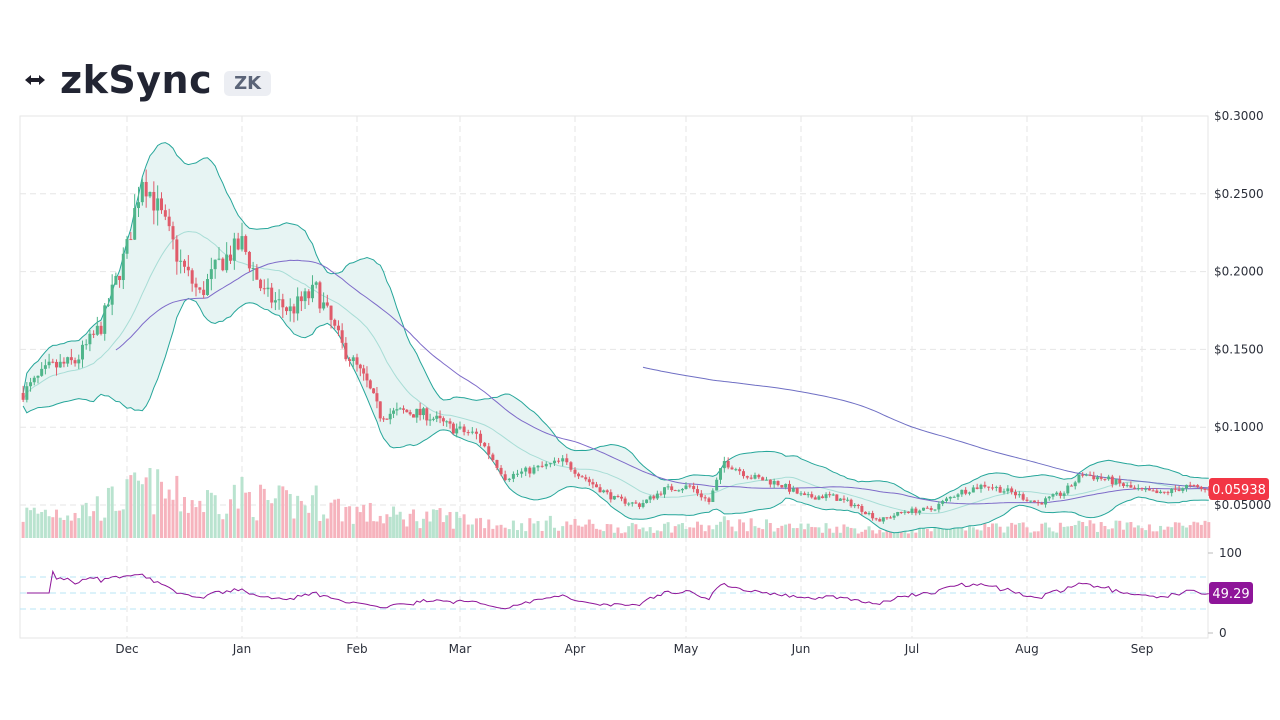 The image size is (1280, 720). What do you see at coordinates (1239, 349) in the screenshot?
I see `price-tick-label: $0.1500` at bounding box center [1239, 349].